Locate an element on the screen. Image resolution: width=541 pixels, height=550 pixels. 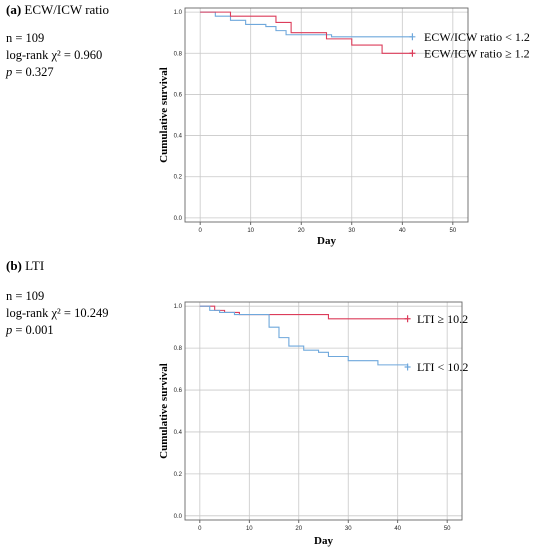
chart-a-x-tick-label: 20 is located at coordinates (301, 231).